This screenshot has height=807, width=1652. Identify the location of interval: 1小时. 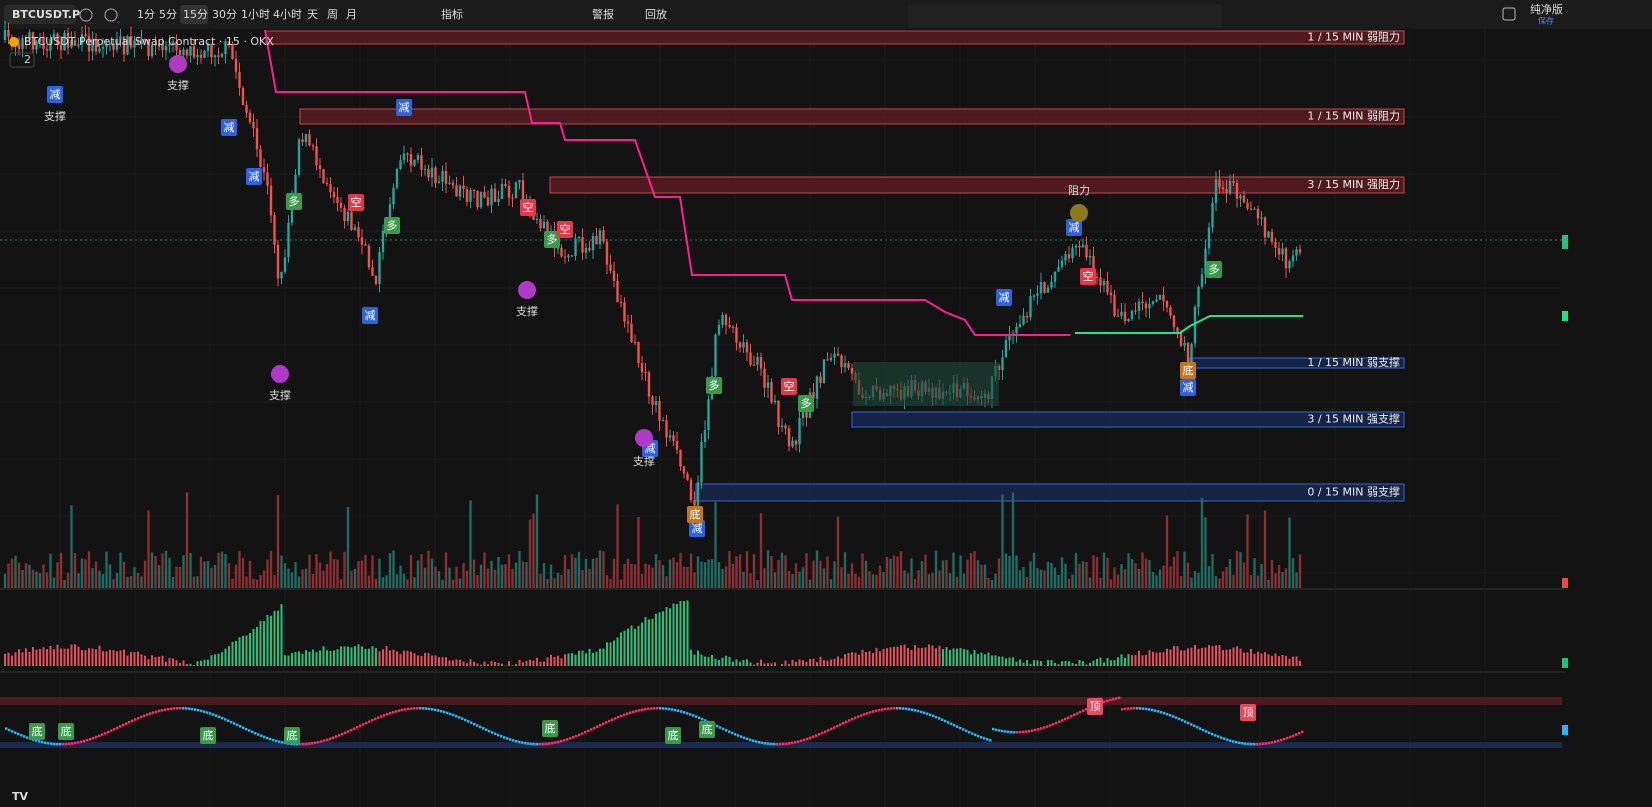
(255, 14).